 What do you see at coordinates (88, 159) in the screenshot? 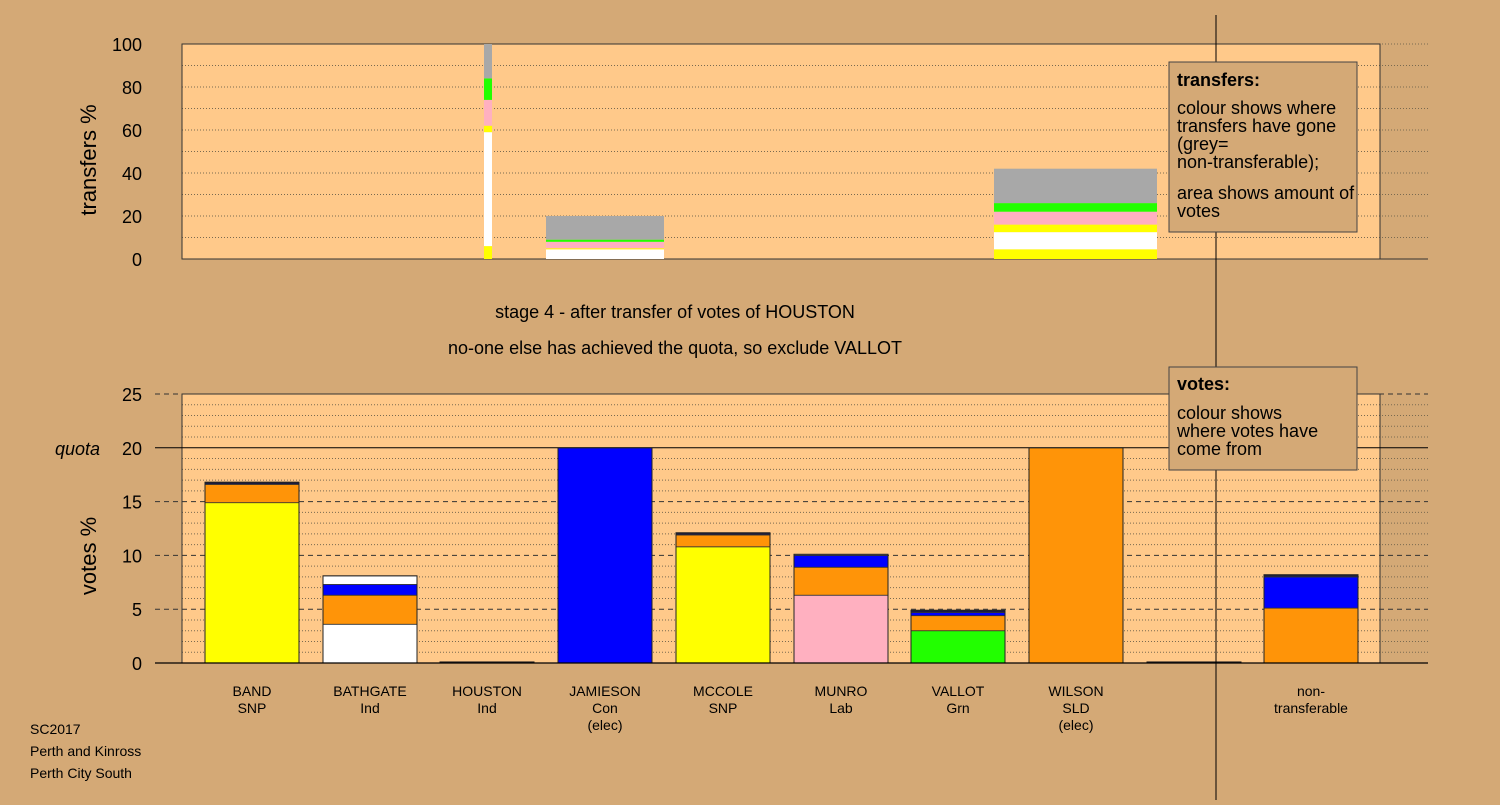
I see `transfers-axis-label: transfers %` at bounding box center [88, 159].